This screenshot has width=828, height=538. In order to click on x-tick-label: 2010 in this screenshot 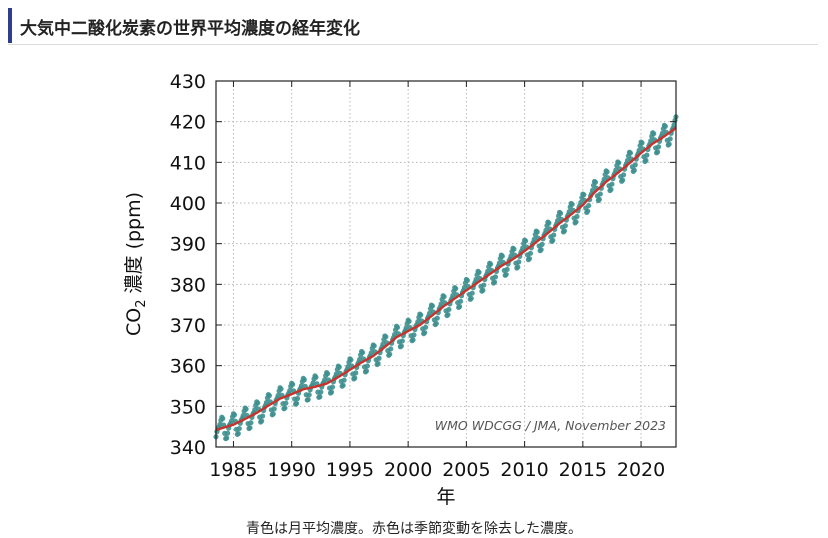, I will do `click(524, 470)`.